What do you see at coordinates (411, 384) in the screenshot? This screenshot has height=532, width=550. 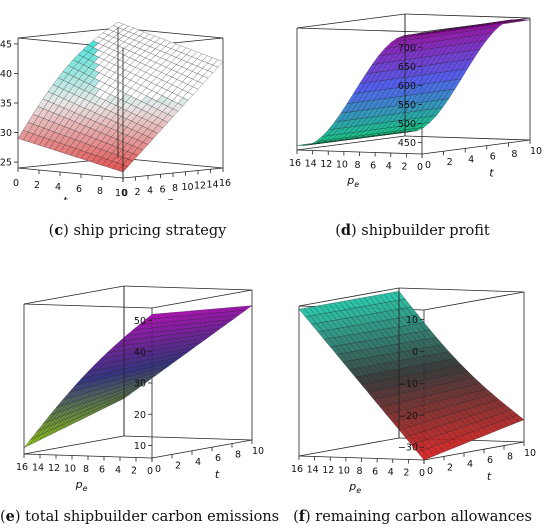 I see `z-axis-f: −30 −20 −10 0 10` at bounding box center [411, 384].